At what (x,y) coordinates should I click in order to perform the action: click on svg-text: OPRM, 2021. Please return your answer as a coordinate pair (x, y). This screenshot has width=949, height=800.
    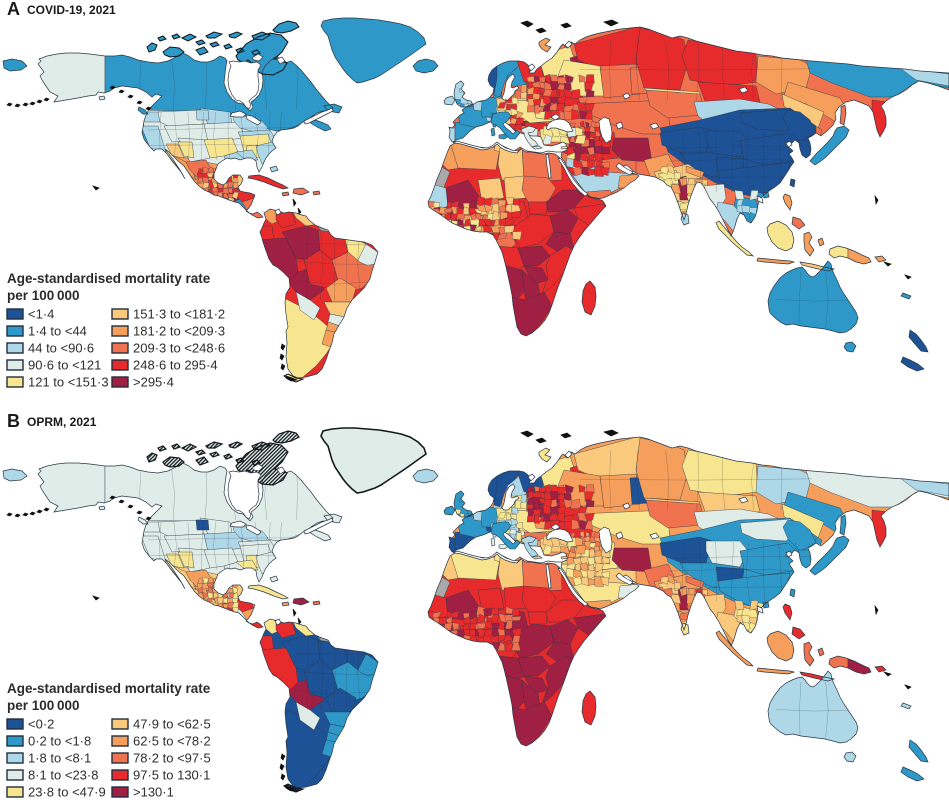
    Looking at the image, I should click on (62, 422).